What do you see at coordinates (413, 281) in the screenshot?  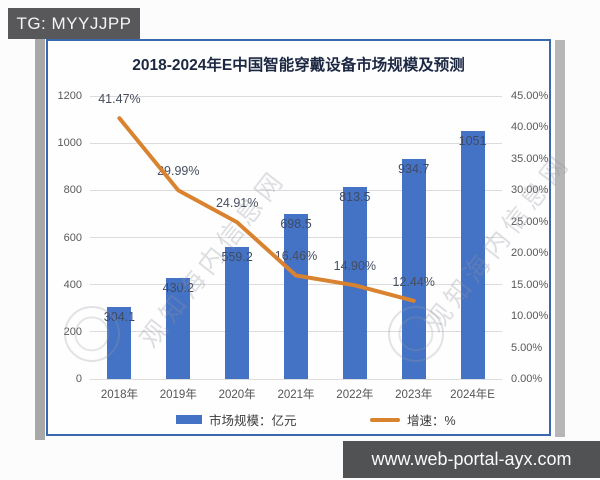 I see `growth-rate-label: 12.44%` at bounding box center [413, 281].